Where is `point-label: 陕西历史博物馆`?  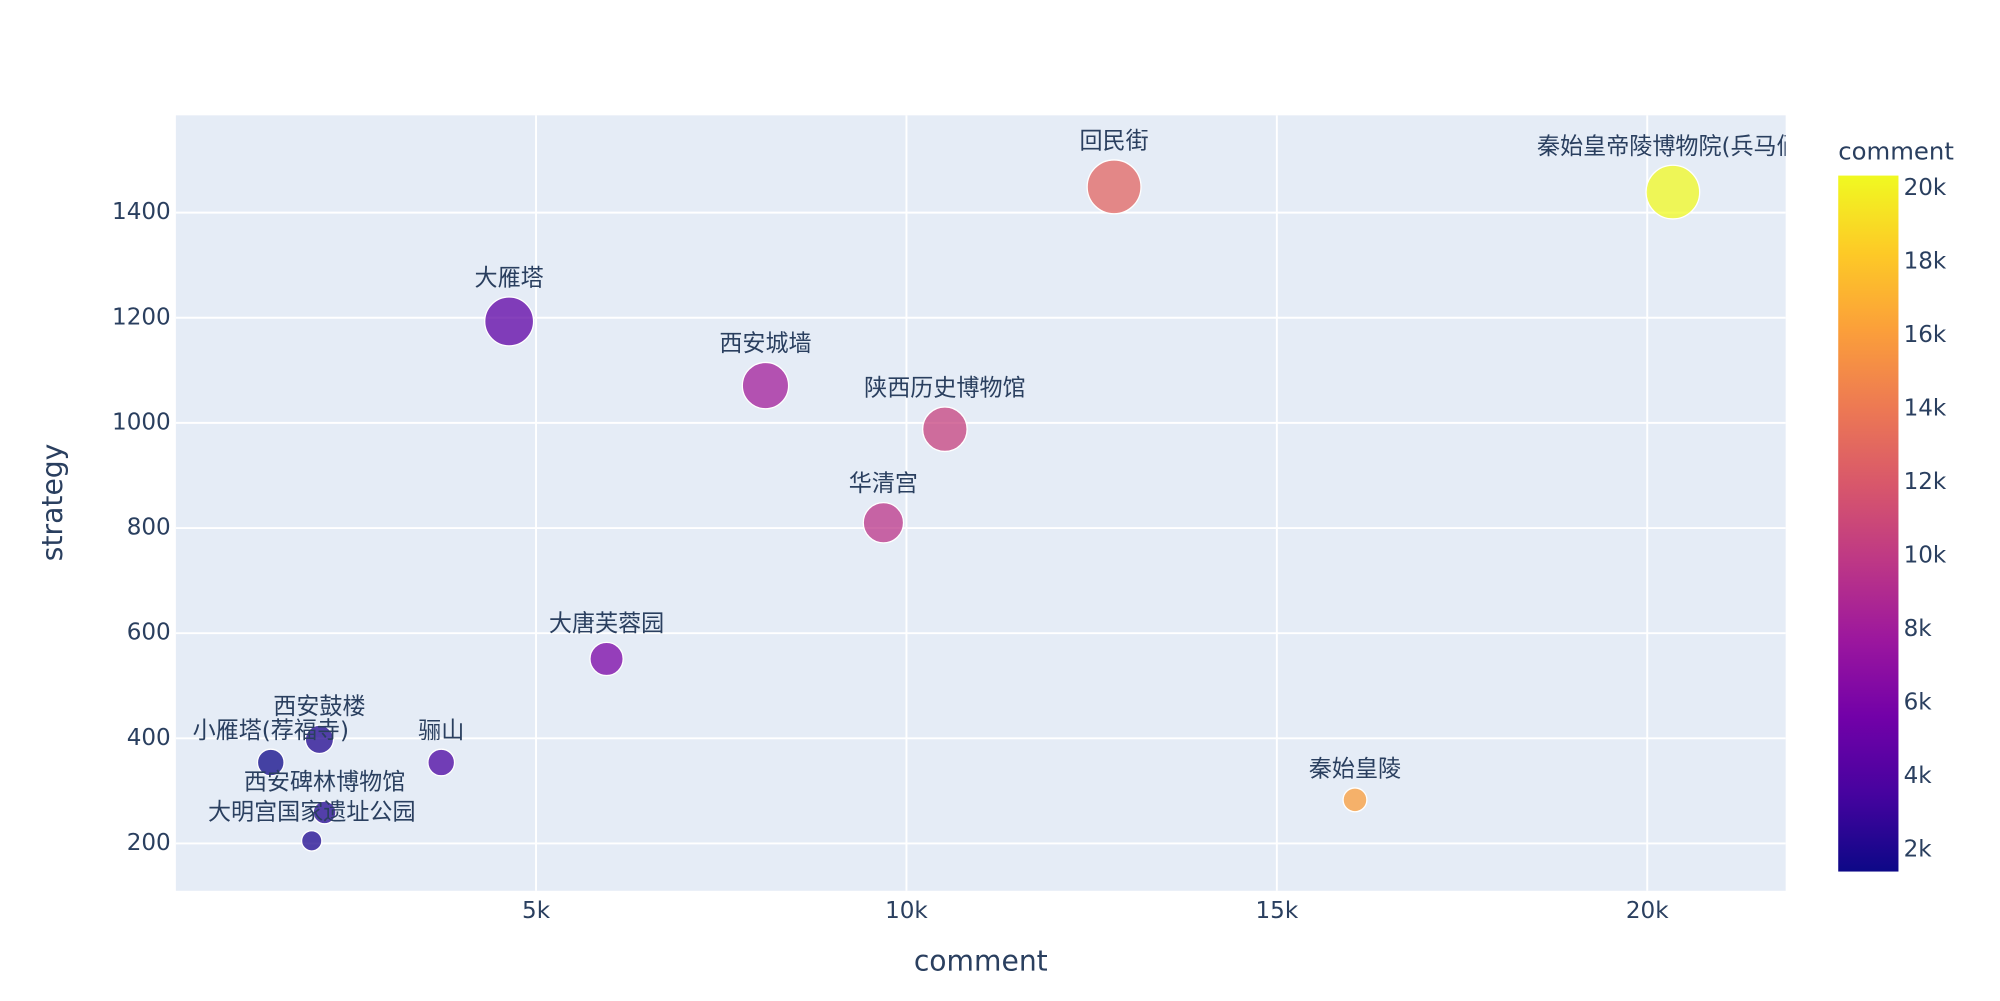
point-label: 陕西历史博物馆 is located at coordinates (944, 389).